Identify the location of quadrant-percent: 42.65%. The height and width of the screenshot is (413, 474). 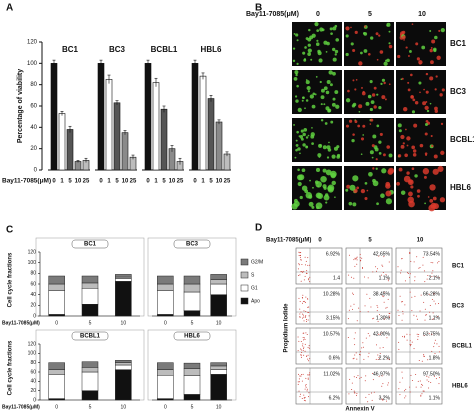
(382, 254).